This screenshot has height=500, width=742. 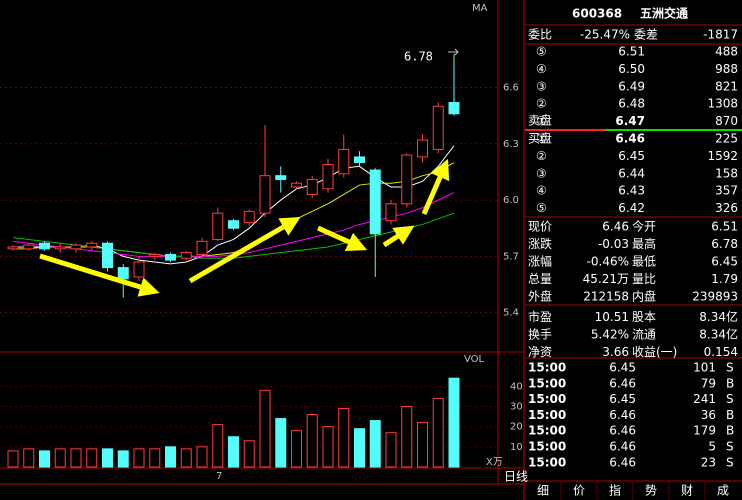 What do you see at coordinates (644, 262) in the screenshot?
I see `stat-label: 最低` at bounding box center [644, 262].